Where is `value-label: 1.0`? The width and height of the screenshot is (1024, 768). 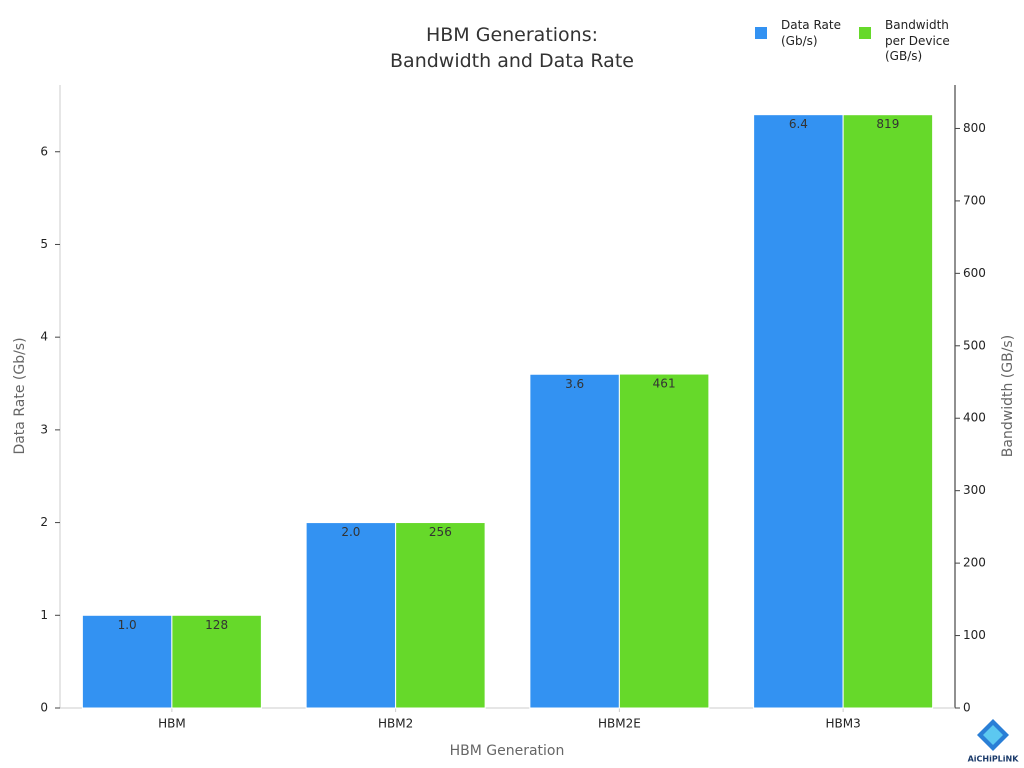 value-label: 1.0 is located at coordinates (127, 625).